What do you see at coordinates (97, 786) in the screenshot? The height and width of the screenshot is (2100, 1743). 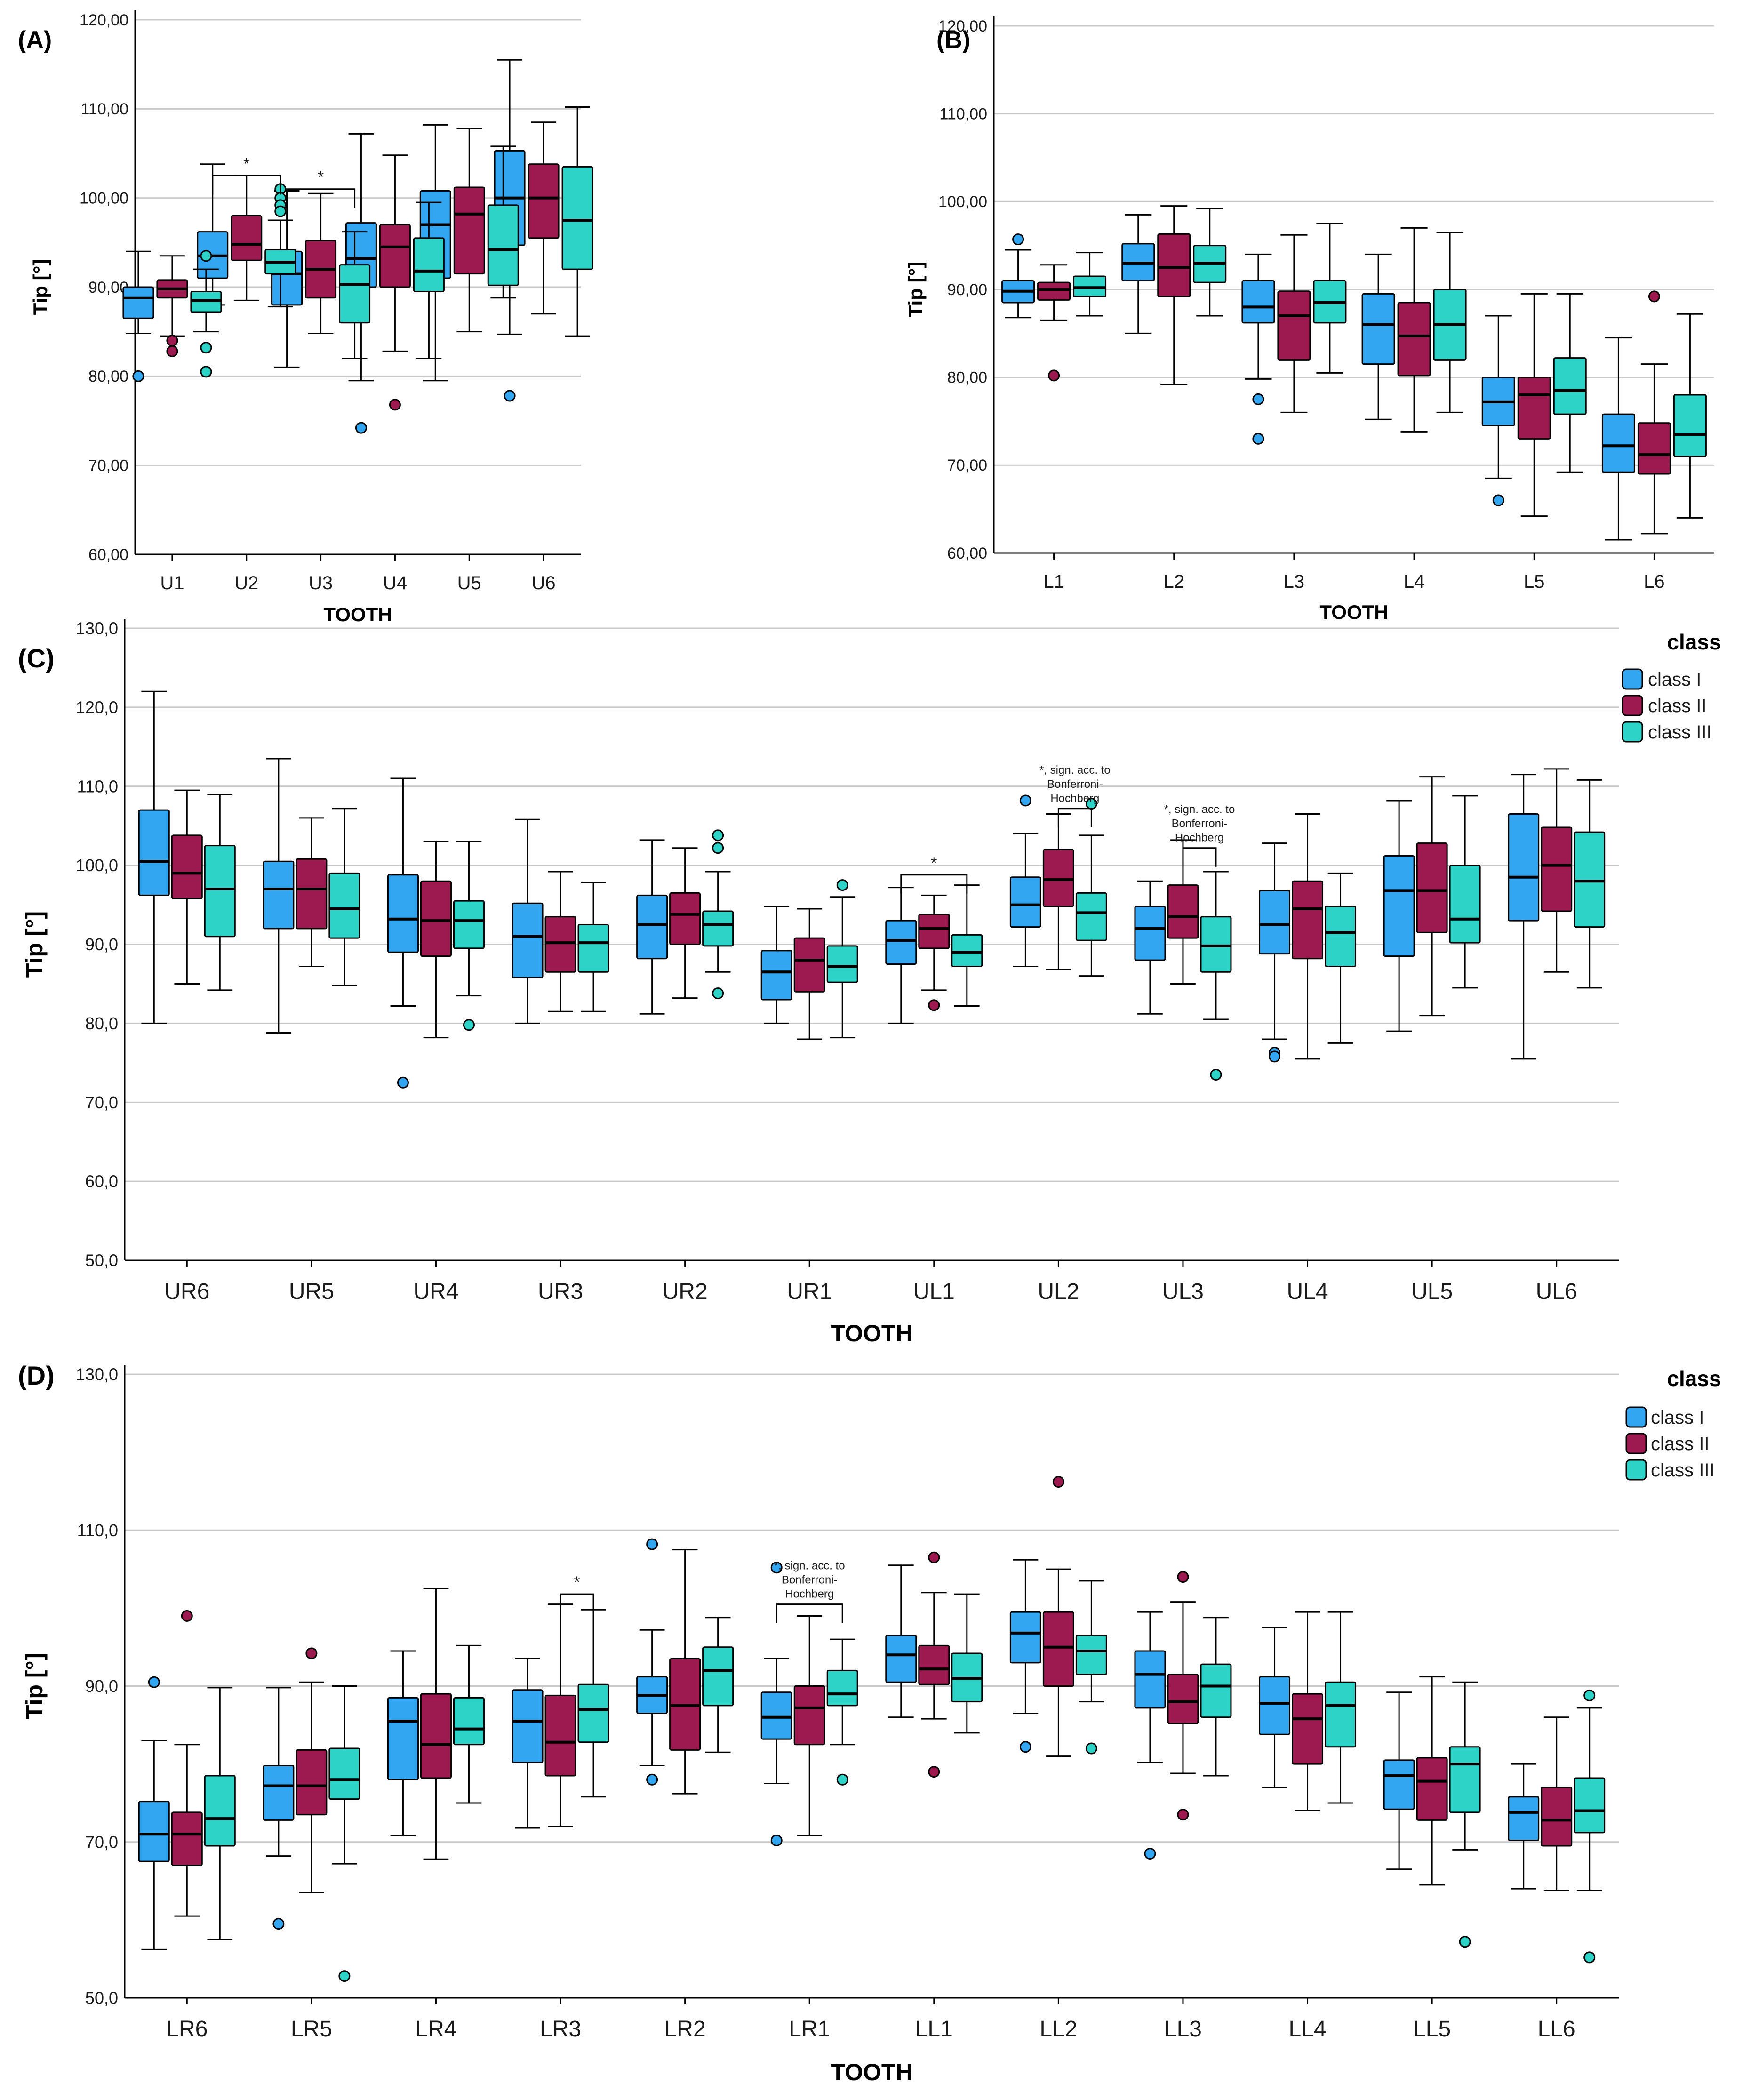 I see `y-tick-label: 110,0` at bounding box center [97, 786].